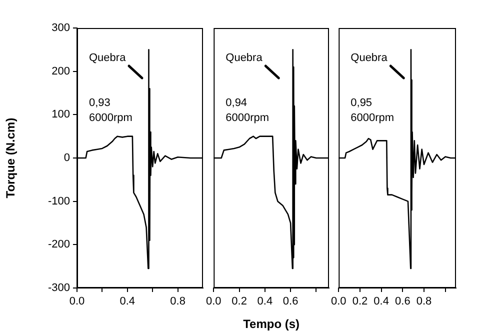 Image resolution: width=490 pixels, height=336 pixels. I want to click on annotation: 0,93, so click(99, 103).